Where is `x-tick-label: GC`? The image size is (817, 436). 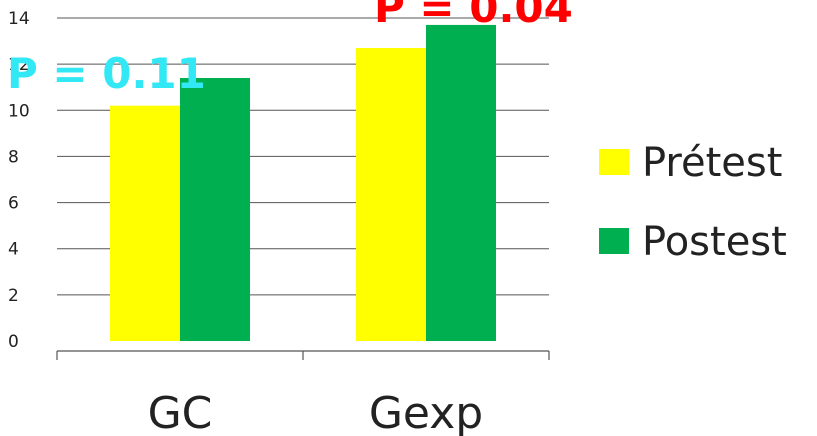 x-tick-label: GC is located at coordinates (180, 412).